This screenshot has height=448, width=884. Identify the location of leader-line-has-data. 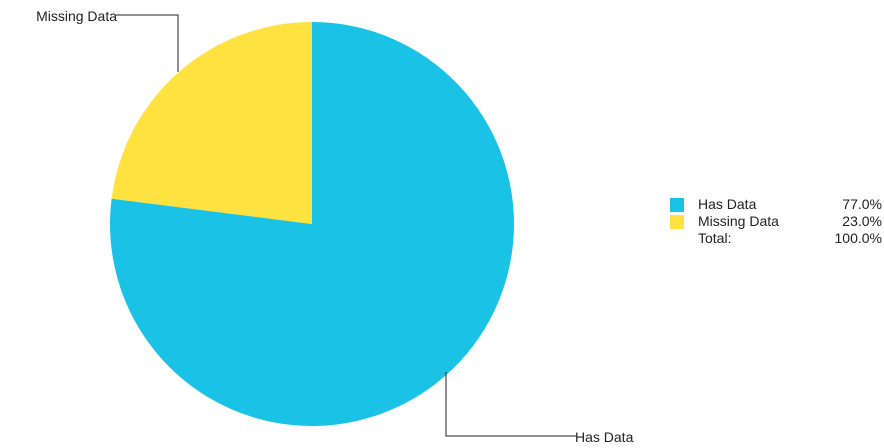
(510, 404).